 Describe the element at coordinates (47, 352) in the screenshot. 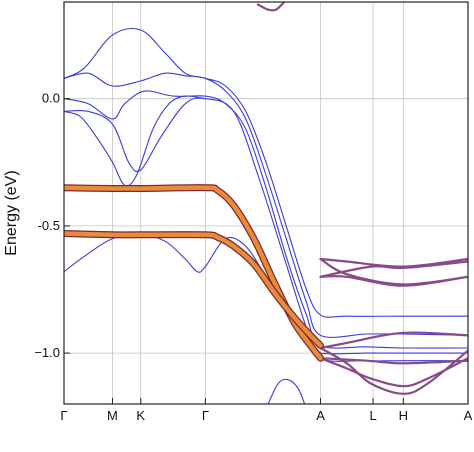

I see `y-tick-label: −1.0` at that location.